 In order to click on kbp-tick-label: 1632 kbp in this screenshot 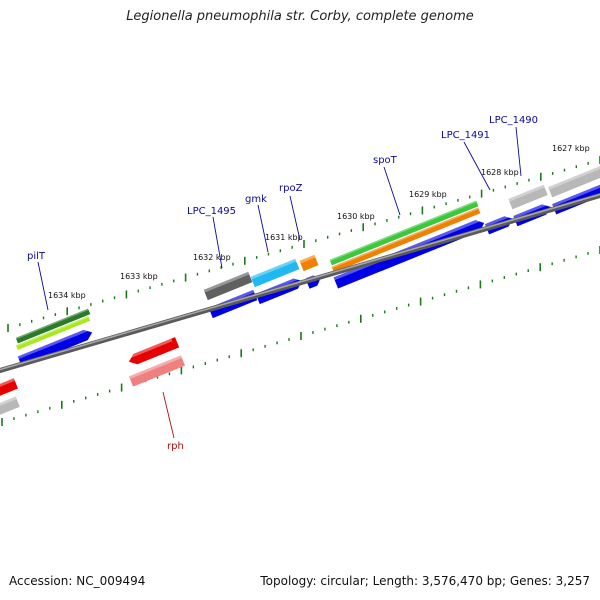, I will do `click(212, 257)`.